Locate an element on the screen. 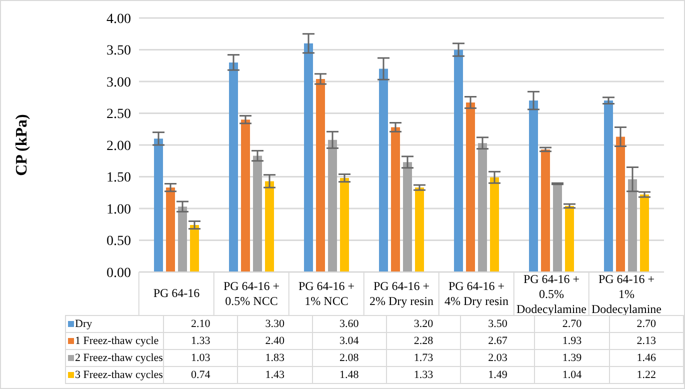 Image resolution: width=685 pixels, height=389 pixels. x-tick-label: PG 64-16 + 4% Dry resin is located at coordinates (476, 293).